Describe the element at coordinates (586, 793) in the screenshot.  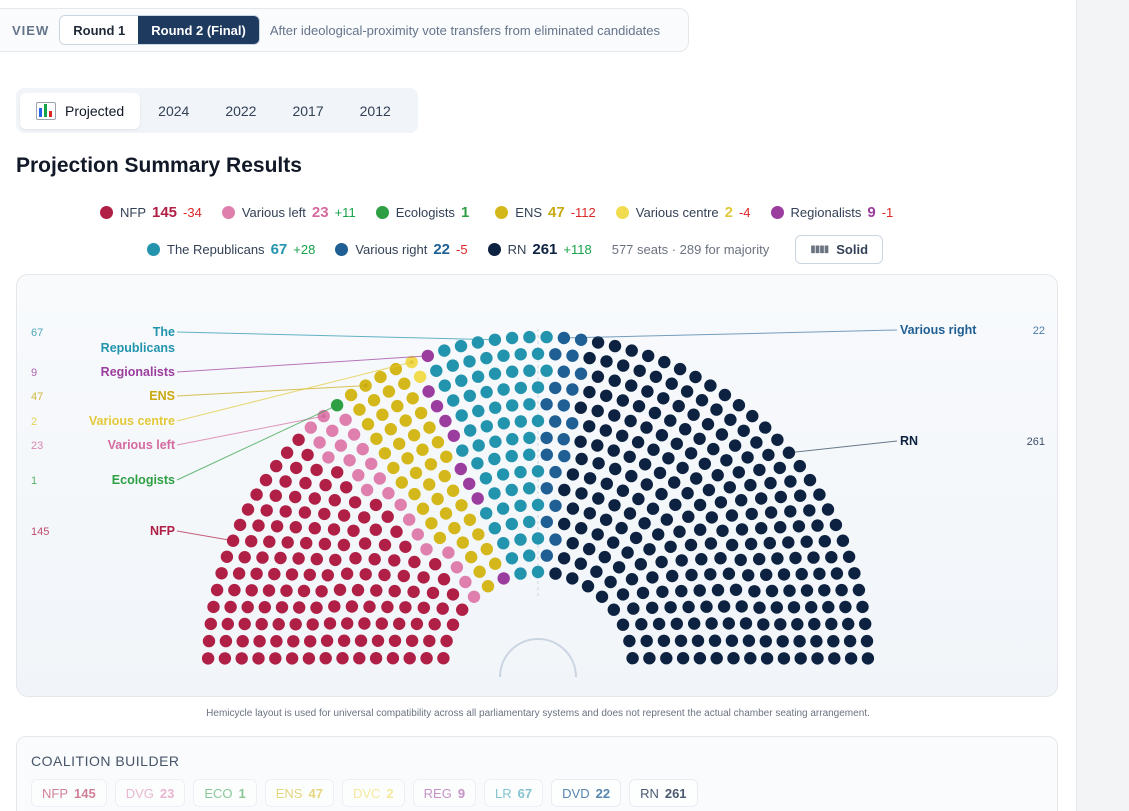
I see `coalition-chip-dvd: DVD 22` at that location.